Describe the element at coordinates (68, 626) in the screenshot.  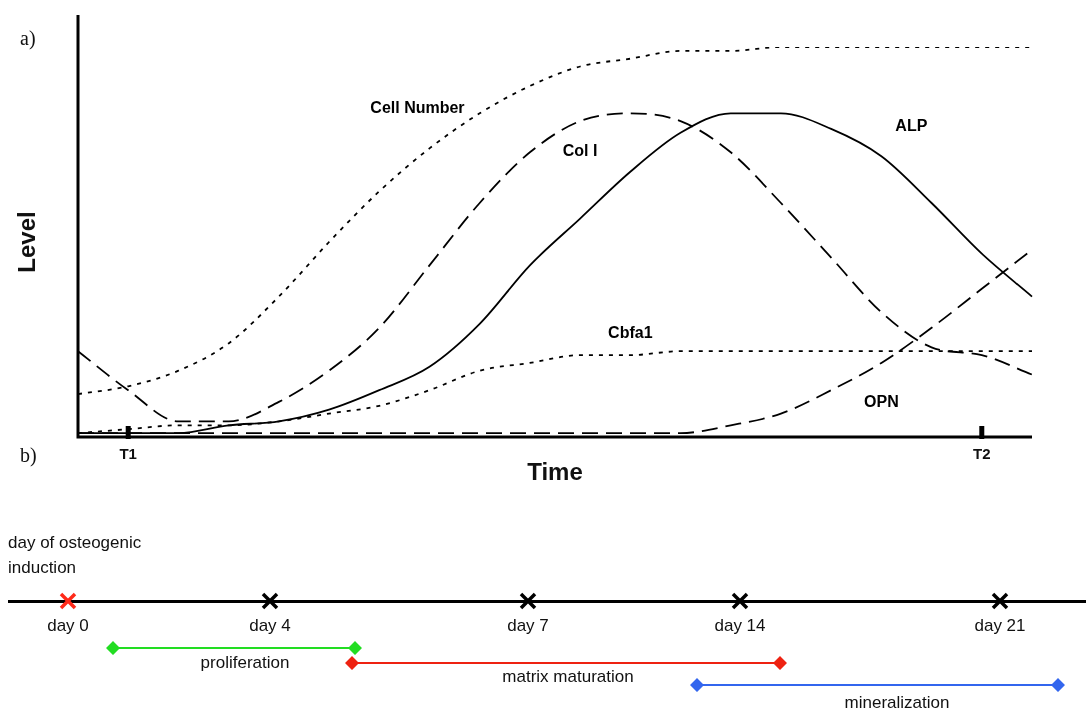
I see `text: day 0` at that location.